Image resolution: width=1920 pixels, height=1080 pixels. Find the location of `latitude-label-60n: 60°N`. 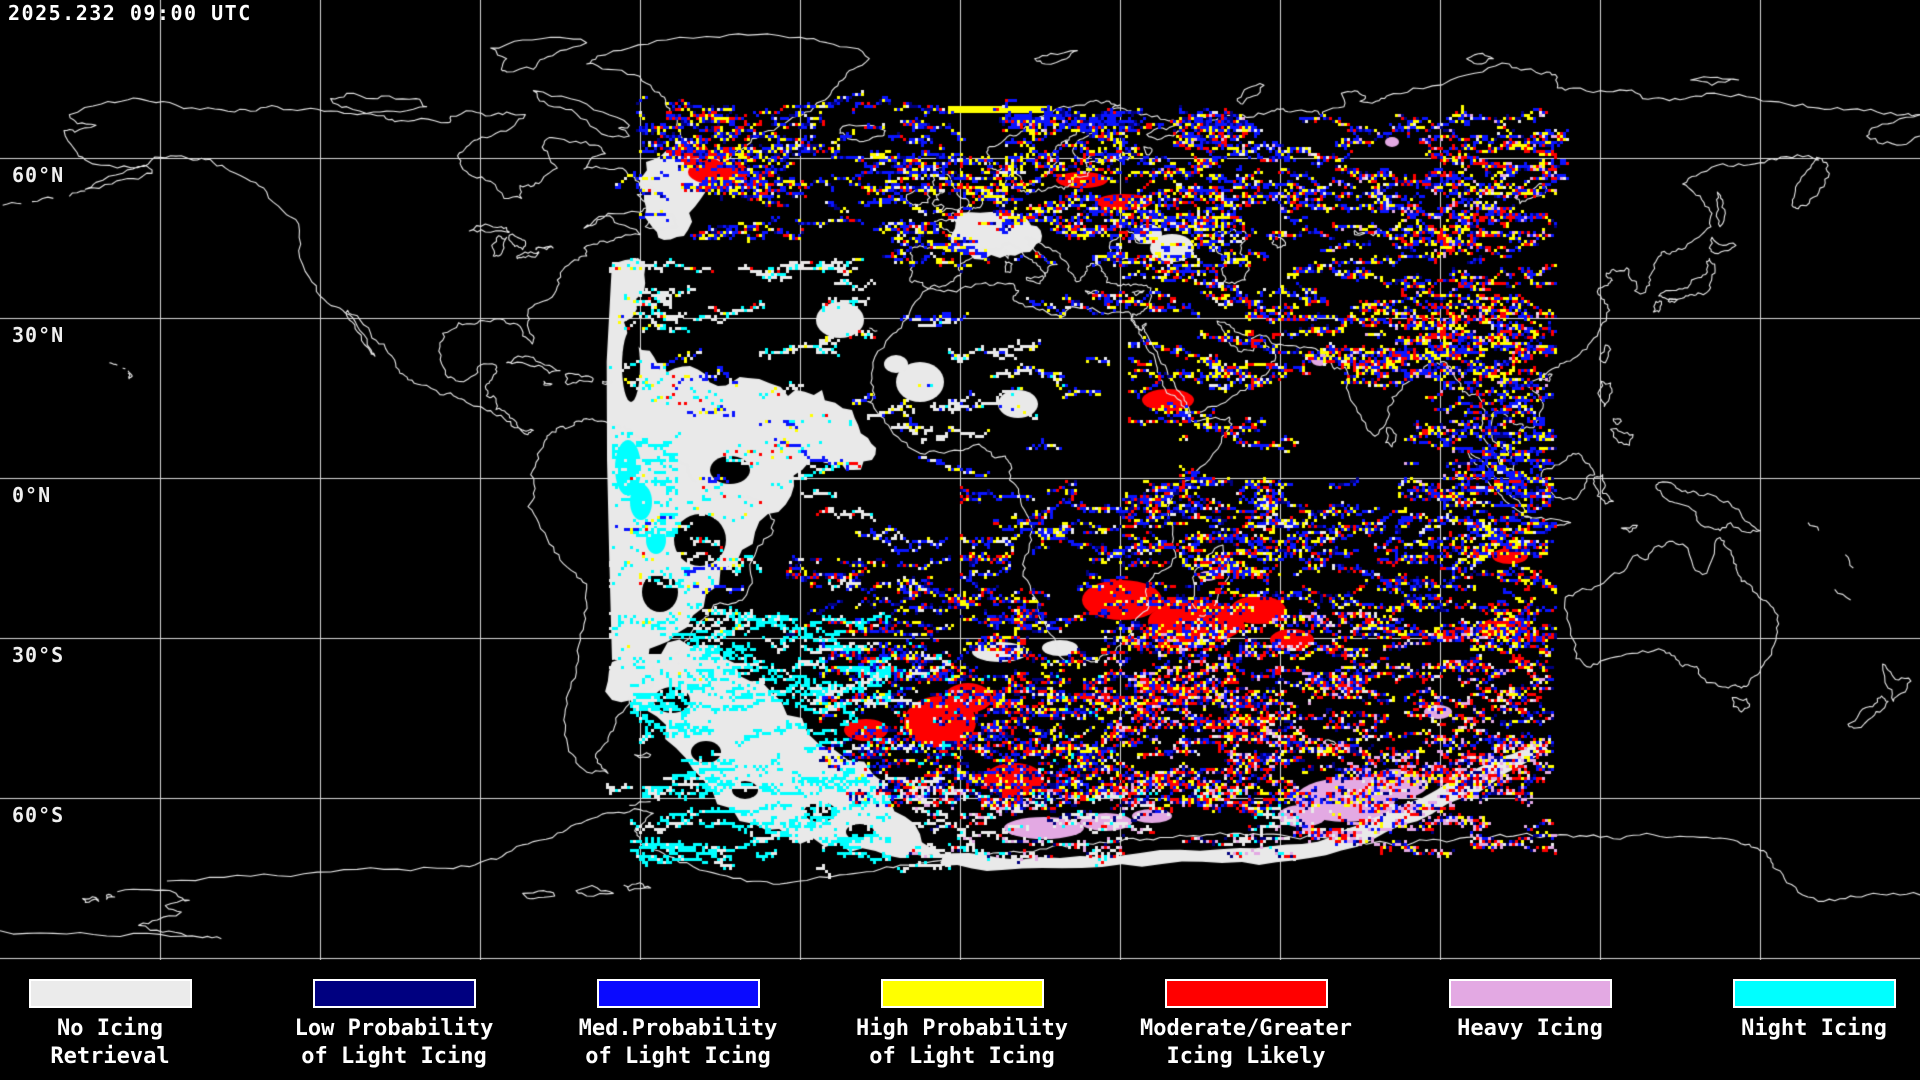

latitude-label-60n: 60°N is located at coordinates (38, 175).